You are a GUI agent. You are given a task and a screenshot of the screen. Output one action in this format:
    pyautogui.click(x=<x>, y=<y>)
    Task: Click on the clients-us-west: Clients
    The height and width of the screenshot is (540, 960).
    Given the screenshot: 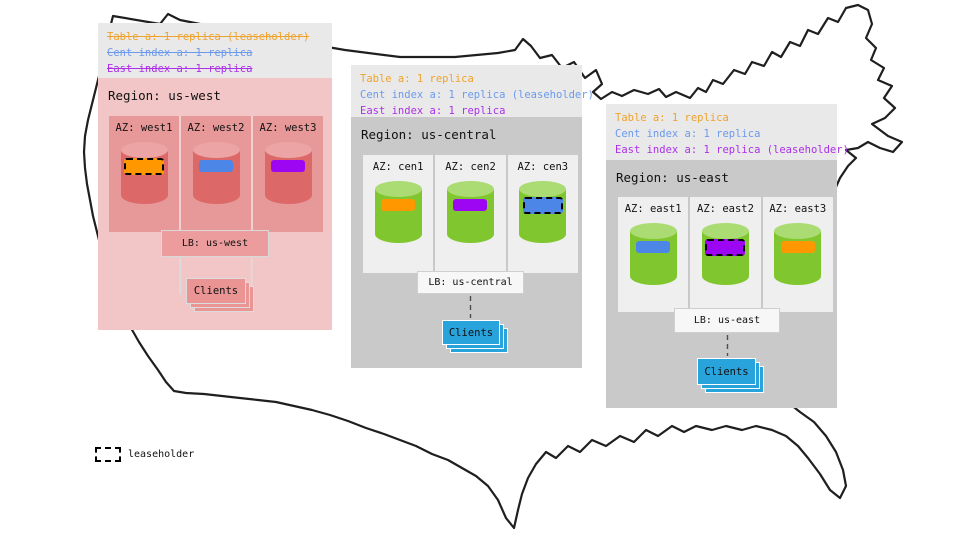 What is the action you would take?
    pyautogui.click(x=220, y=295)
    